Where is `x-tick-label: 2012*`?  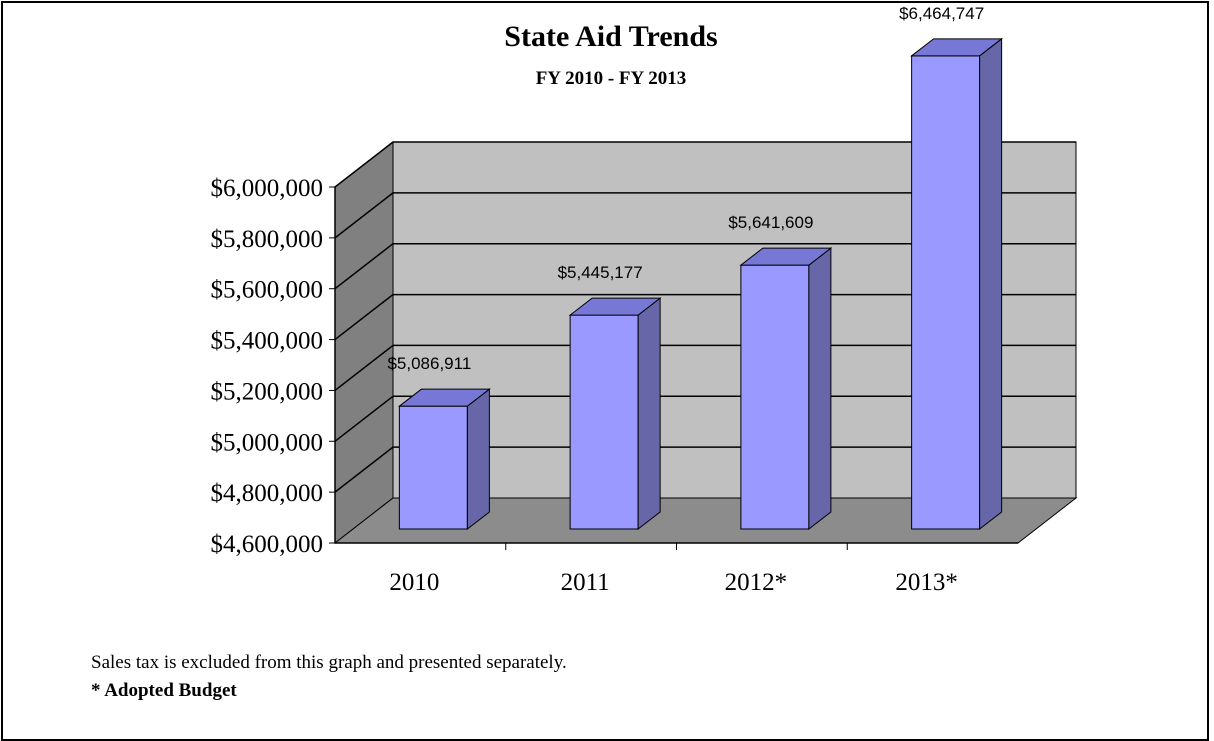
x-tick-label: 2012* is located at coordinates (756, 582).